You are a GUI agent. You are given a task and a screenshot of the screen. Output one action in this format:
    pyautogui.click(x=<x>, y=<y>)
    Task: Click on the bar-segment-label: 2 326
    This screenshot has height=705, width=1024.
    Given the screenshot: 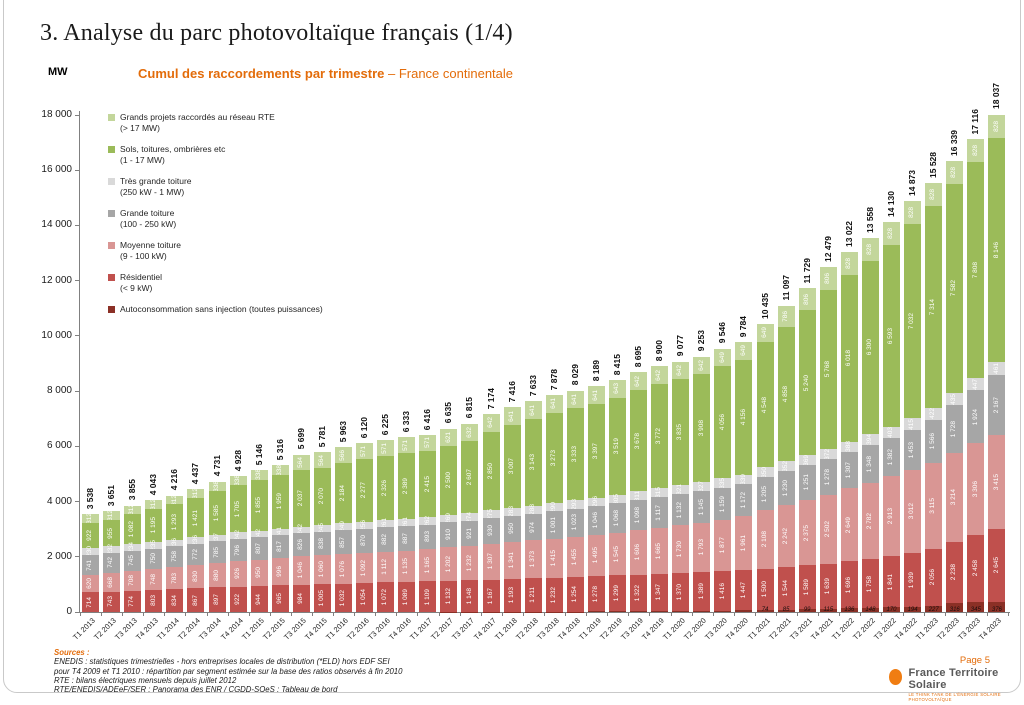 What is the action you would take?
    pyautogui.click(x=385, y=488)
    